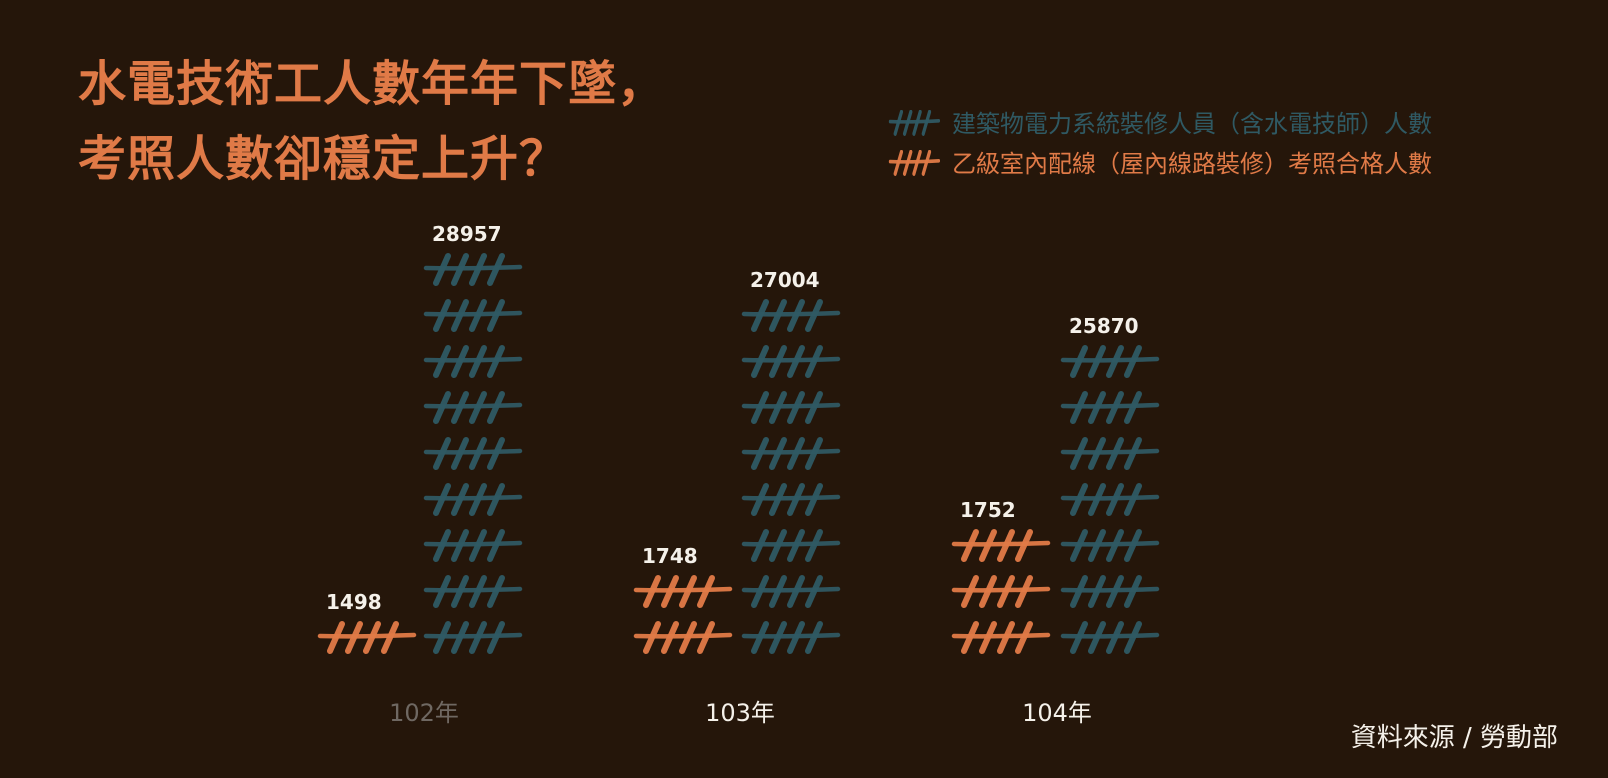  What do you see at coordinates (1192, 124) in the screenshot?
I see `legend-label: 建築物電力系統裝修人員（含水電技師）人數` at bounding box center [1192, 124].